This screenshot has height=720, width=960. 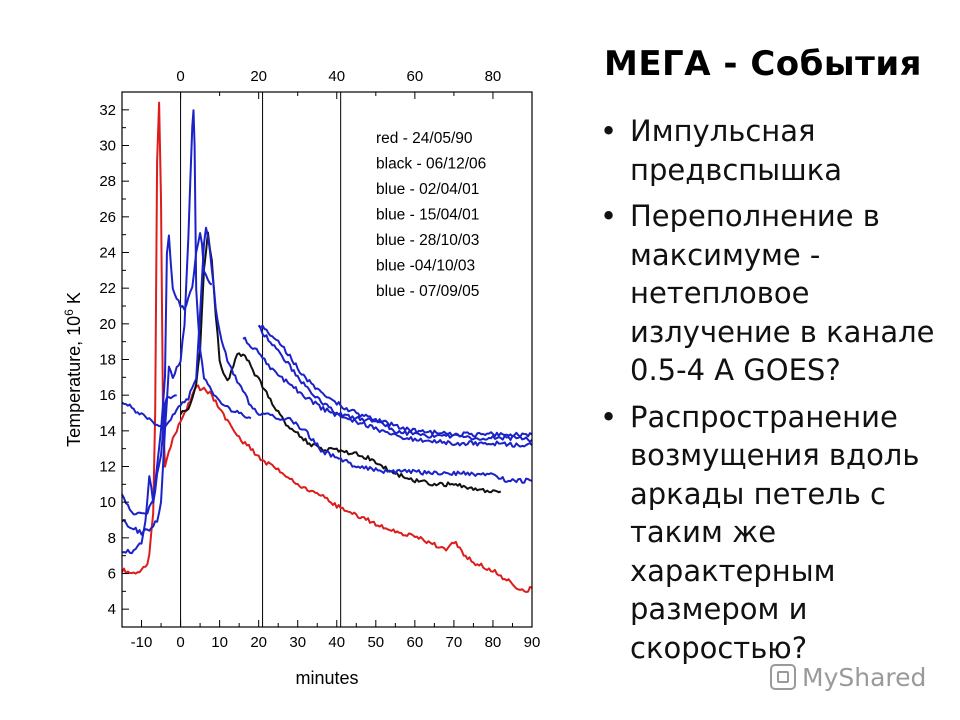 I want to click on y-tick-label: 28, so click(x=107, y=181).